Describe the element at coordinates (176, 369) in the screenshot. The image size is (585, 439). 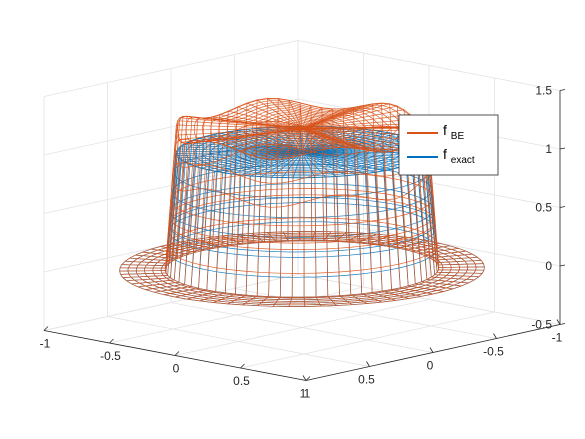
I see `y-tick-label-2: 0` at that location.